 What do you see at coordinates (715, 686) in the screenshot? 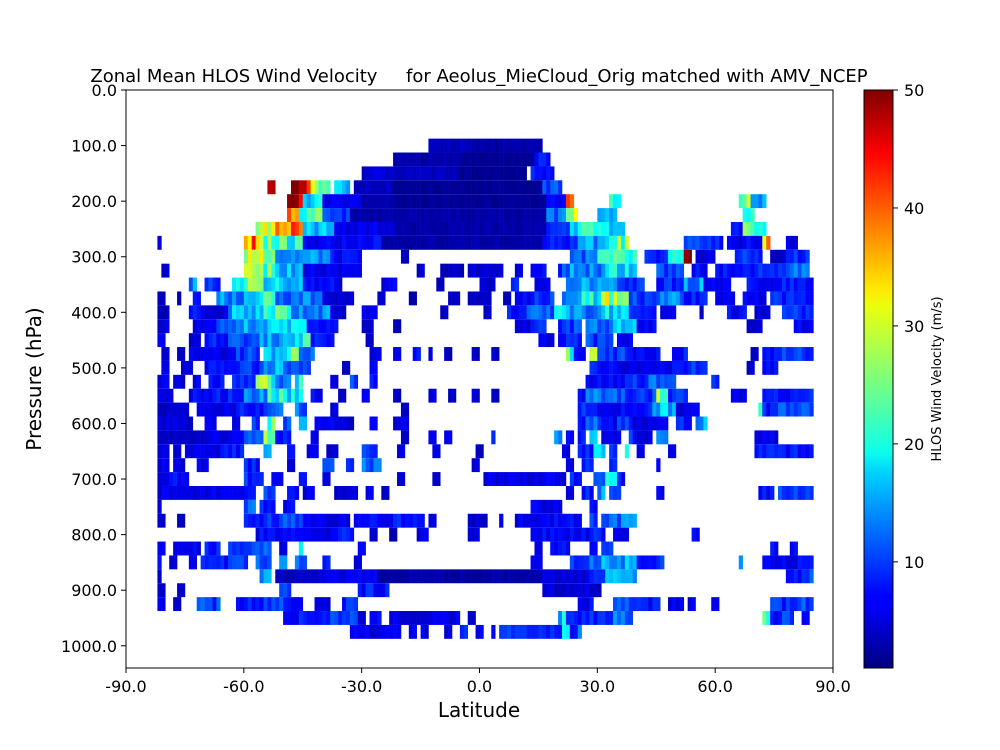
I see `x-tick-label: 60.0` at bounding box center [715, 686].